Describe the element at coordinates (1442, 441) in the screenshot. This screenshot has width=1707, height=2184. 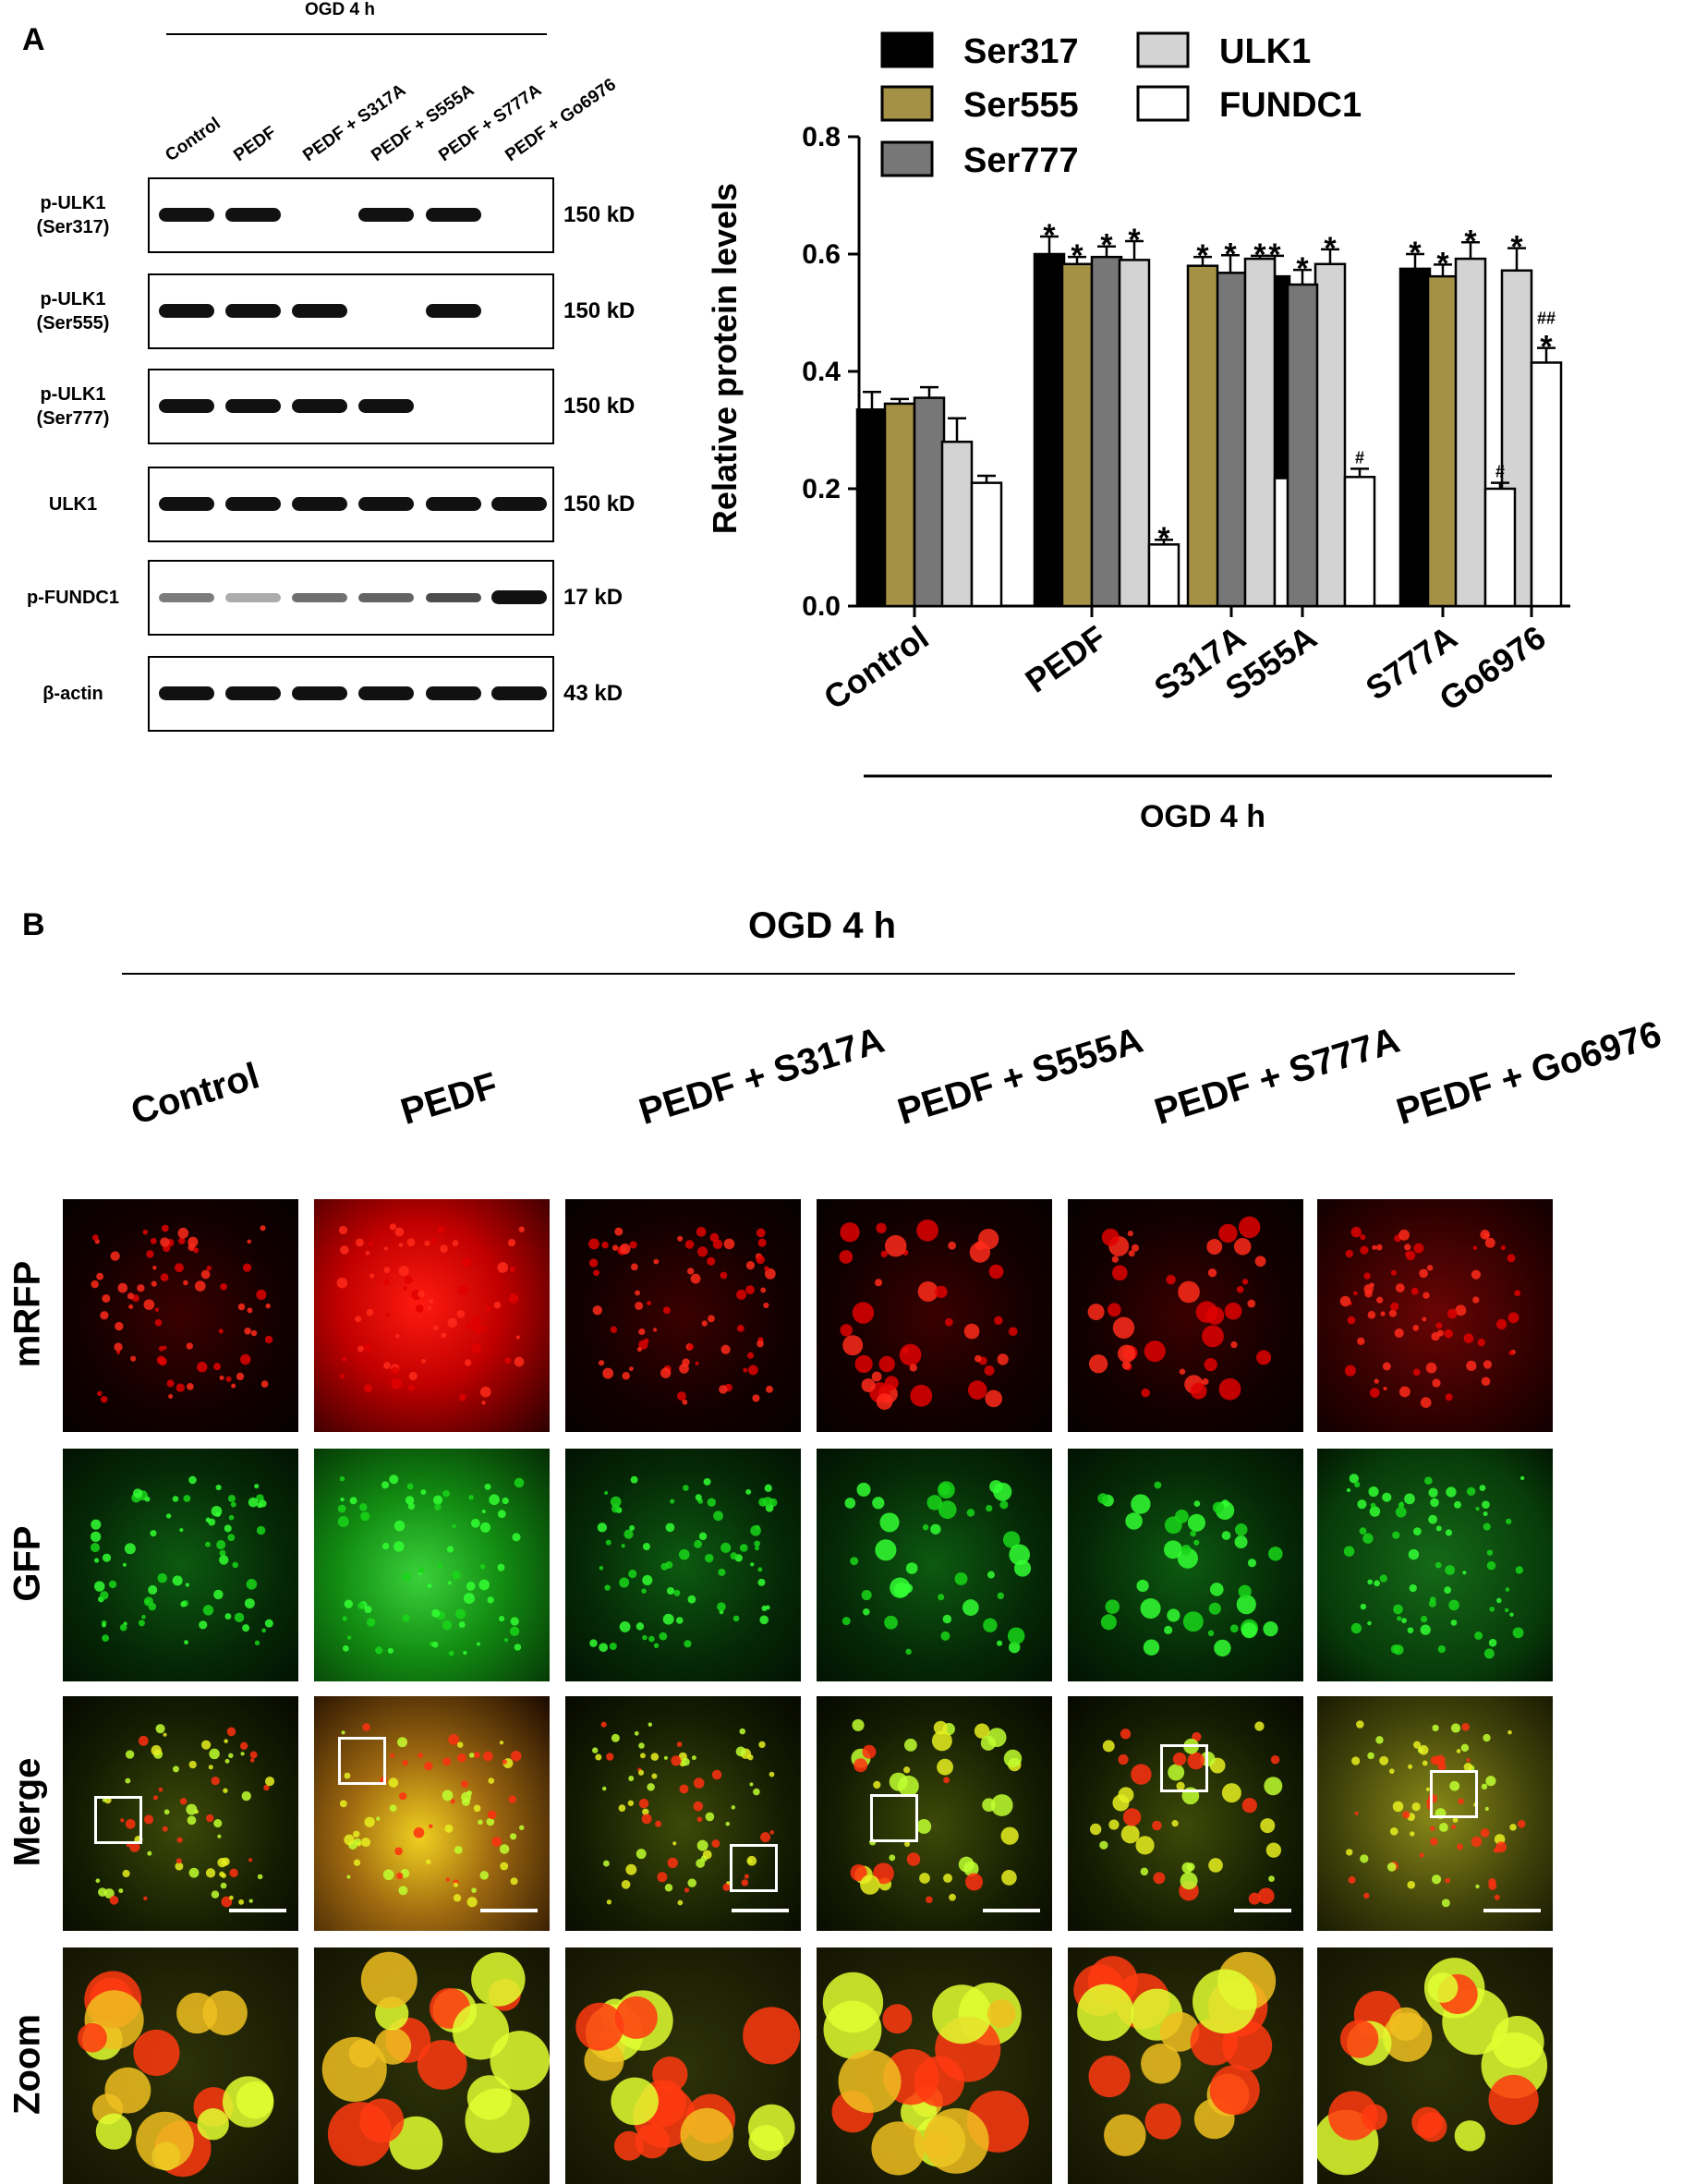
I see `bar` at that location.